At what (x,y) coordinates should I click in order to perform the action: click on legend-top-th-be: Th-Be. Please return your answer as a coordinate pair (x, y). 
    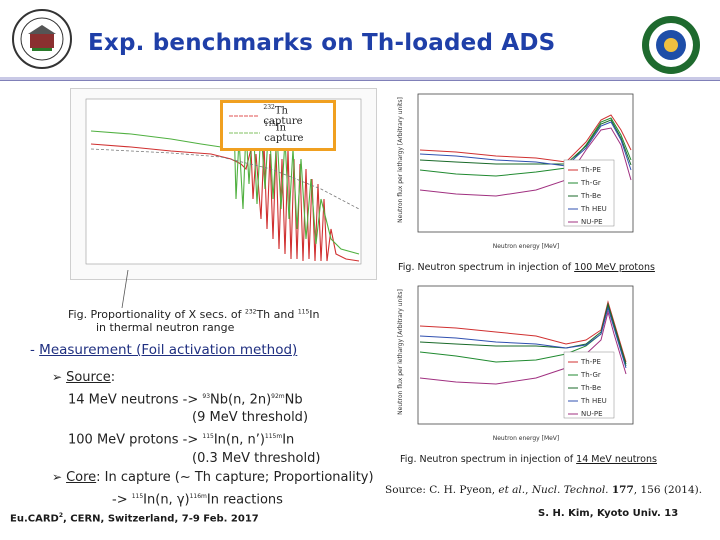
    Looking at the image, I should click on (590, 196).